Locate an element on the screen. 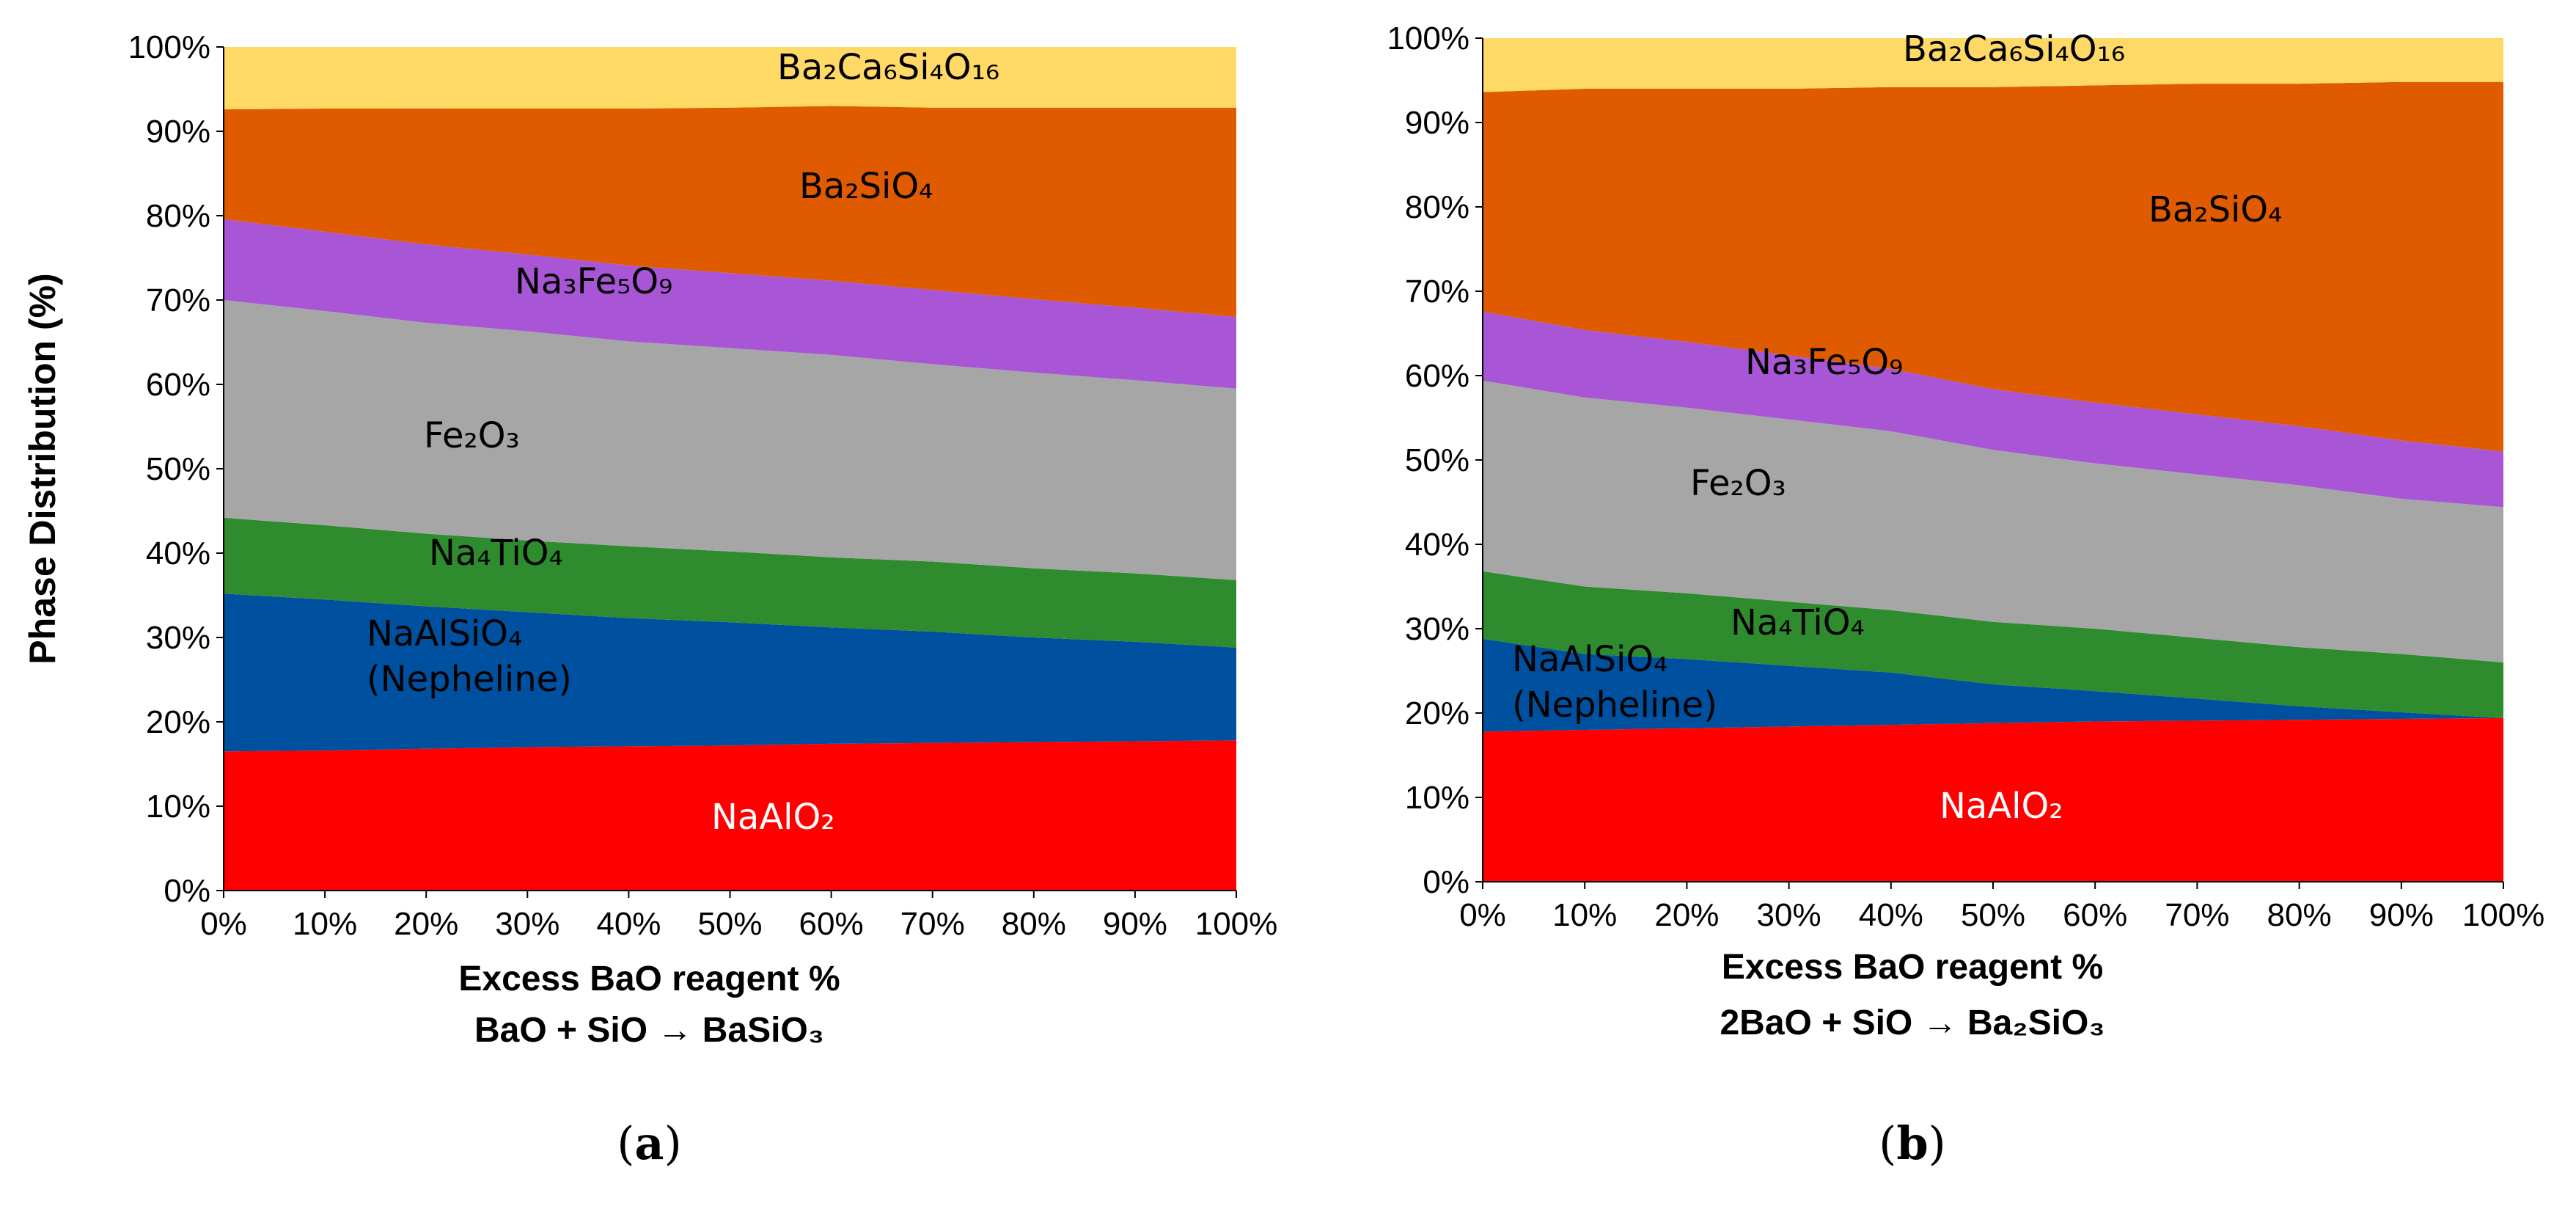  y-axis-title: Phase Distribution (%) is located at coordinates (42, 469).